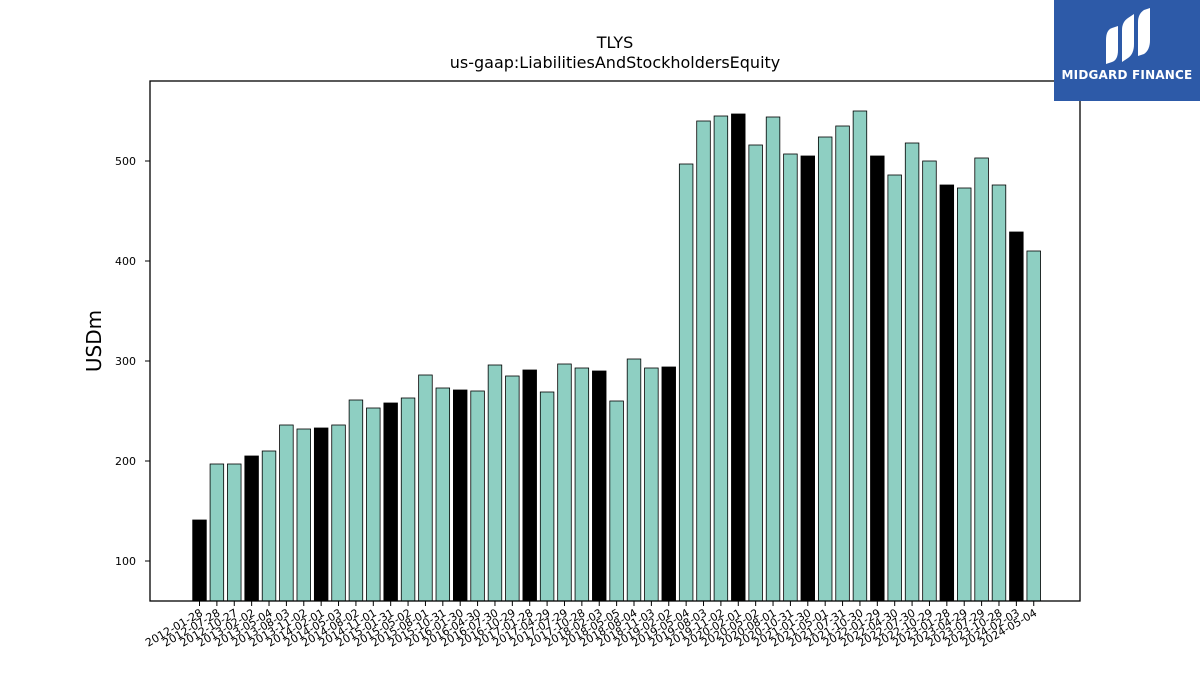  Describe the element at coordinates (615, 42) in the screenshot. I see `chart-title: TLYS` at that location.